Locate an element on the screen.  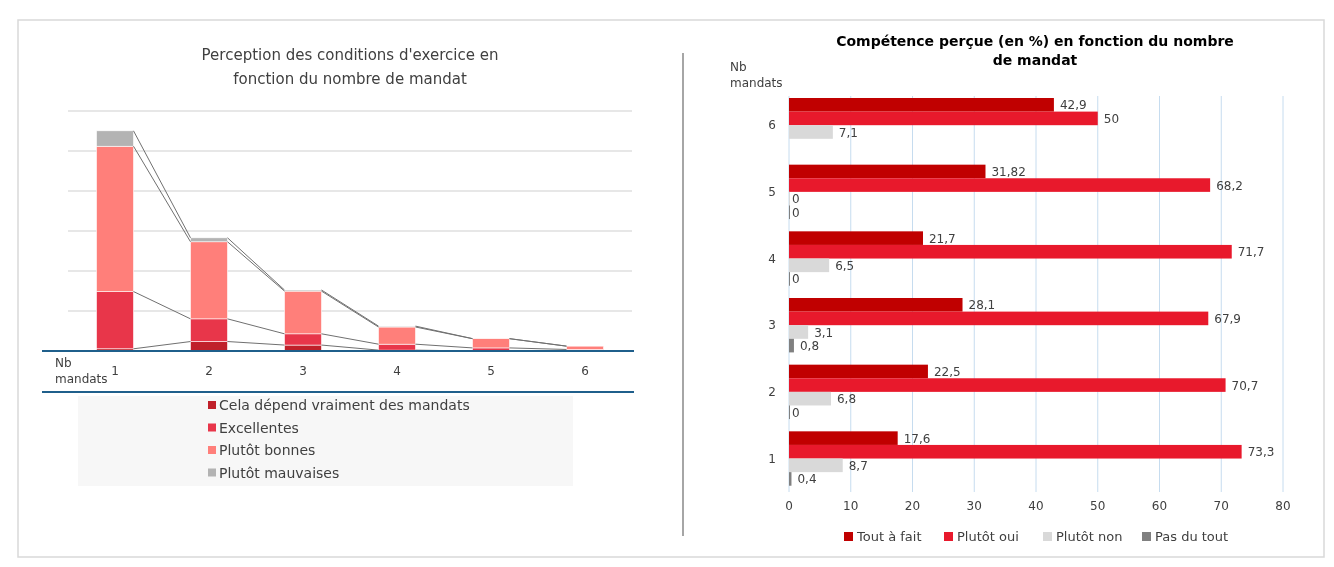
data-label: 73,3 is located at coordinates (1261, 452).